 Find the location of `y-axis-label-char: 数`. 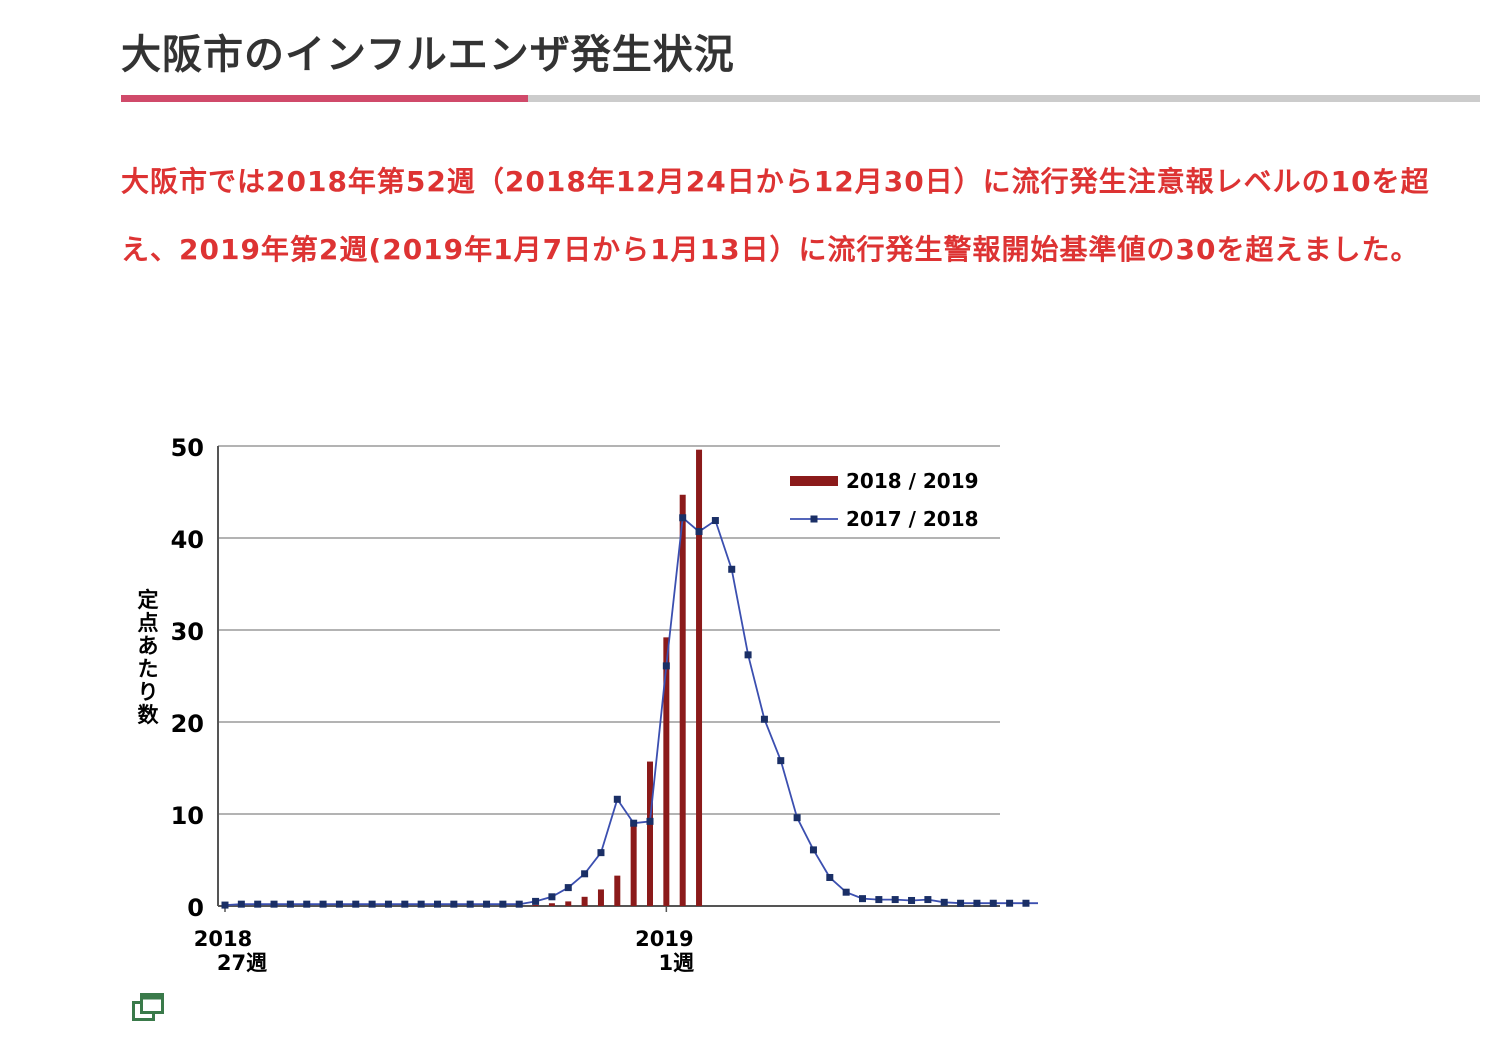

y-axis-label-char: 数 is located at coordinates (149, 715).